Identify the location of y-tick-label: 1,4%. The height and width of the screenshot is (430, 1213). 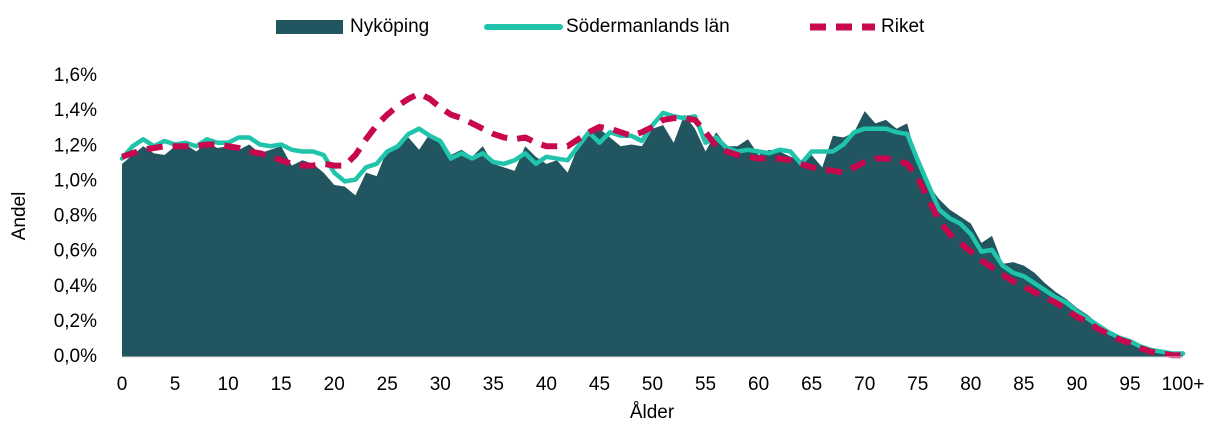
(75, 110).